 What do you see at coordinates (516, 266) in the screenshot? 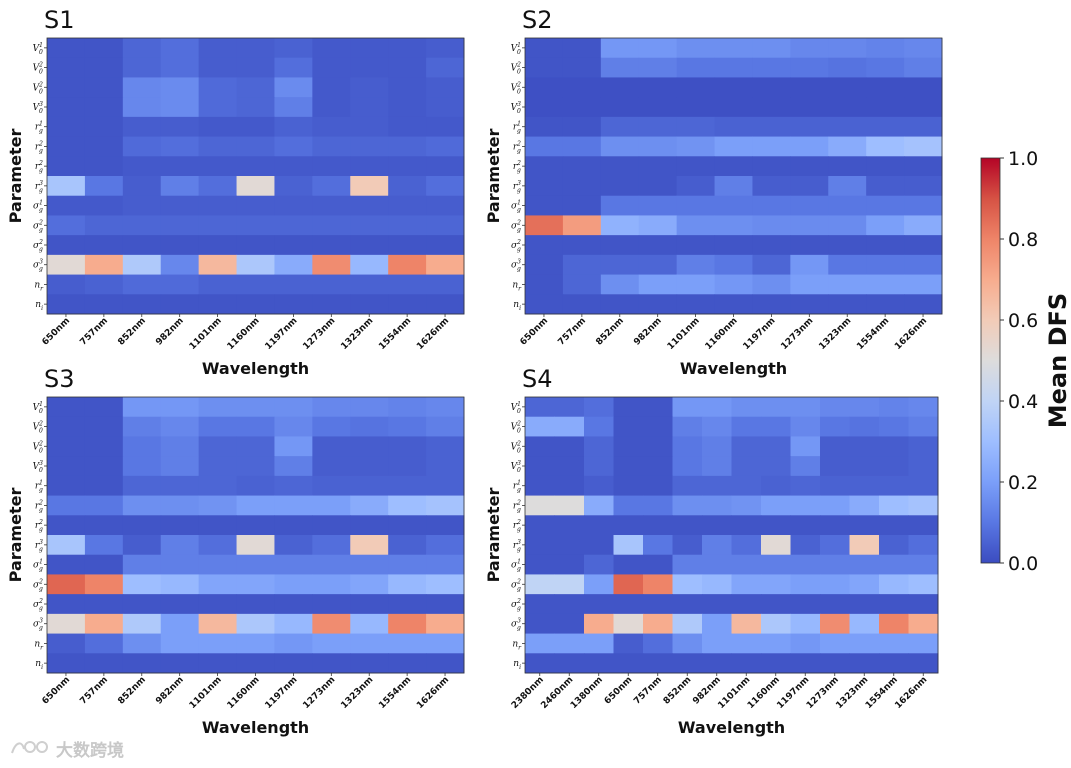
I see `y-tick-label: σ3 g` at bounding box center [516, 266].